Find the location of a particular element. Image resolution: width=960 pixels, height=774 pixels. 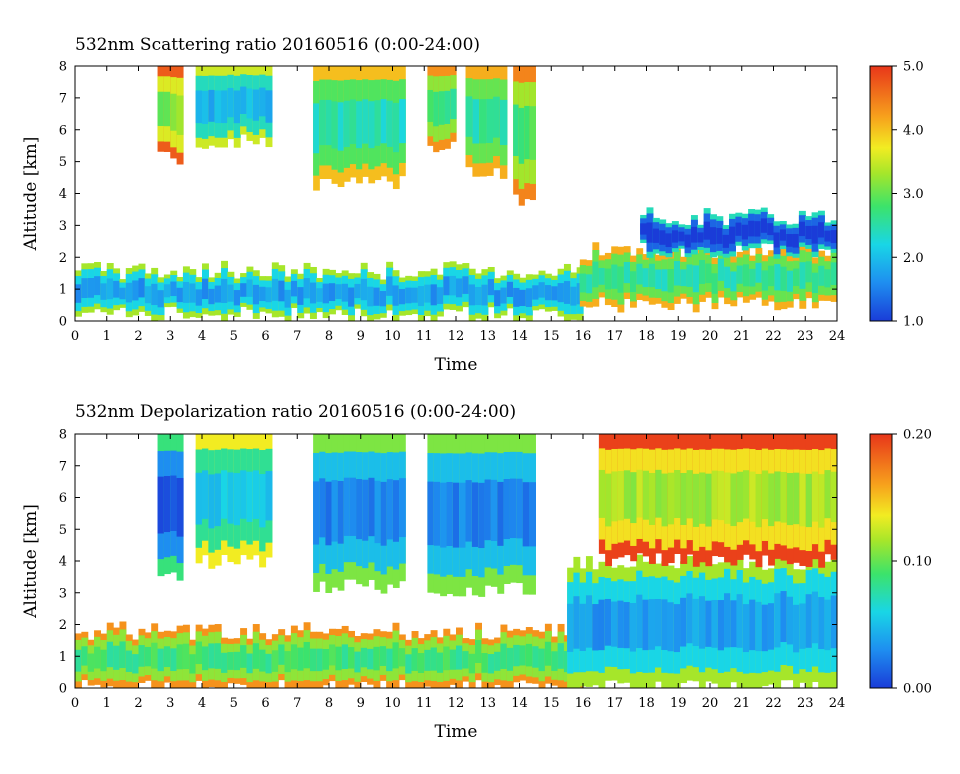

x-tick-label: 10 is located at coordinates (392, 336).